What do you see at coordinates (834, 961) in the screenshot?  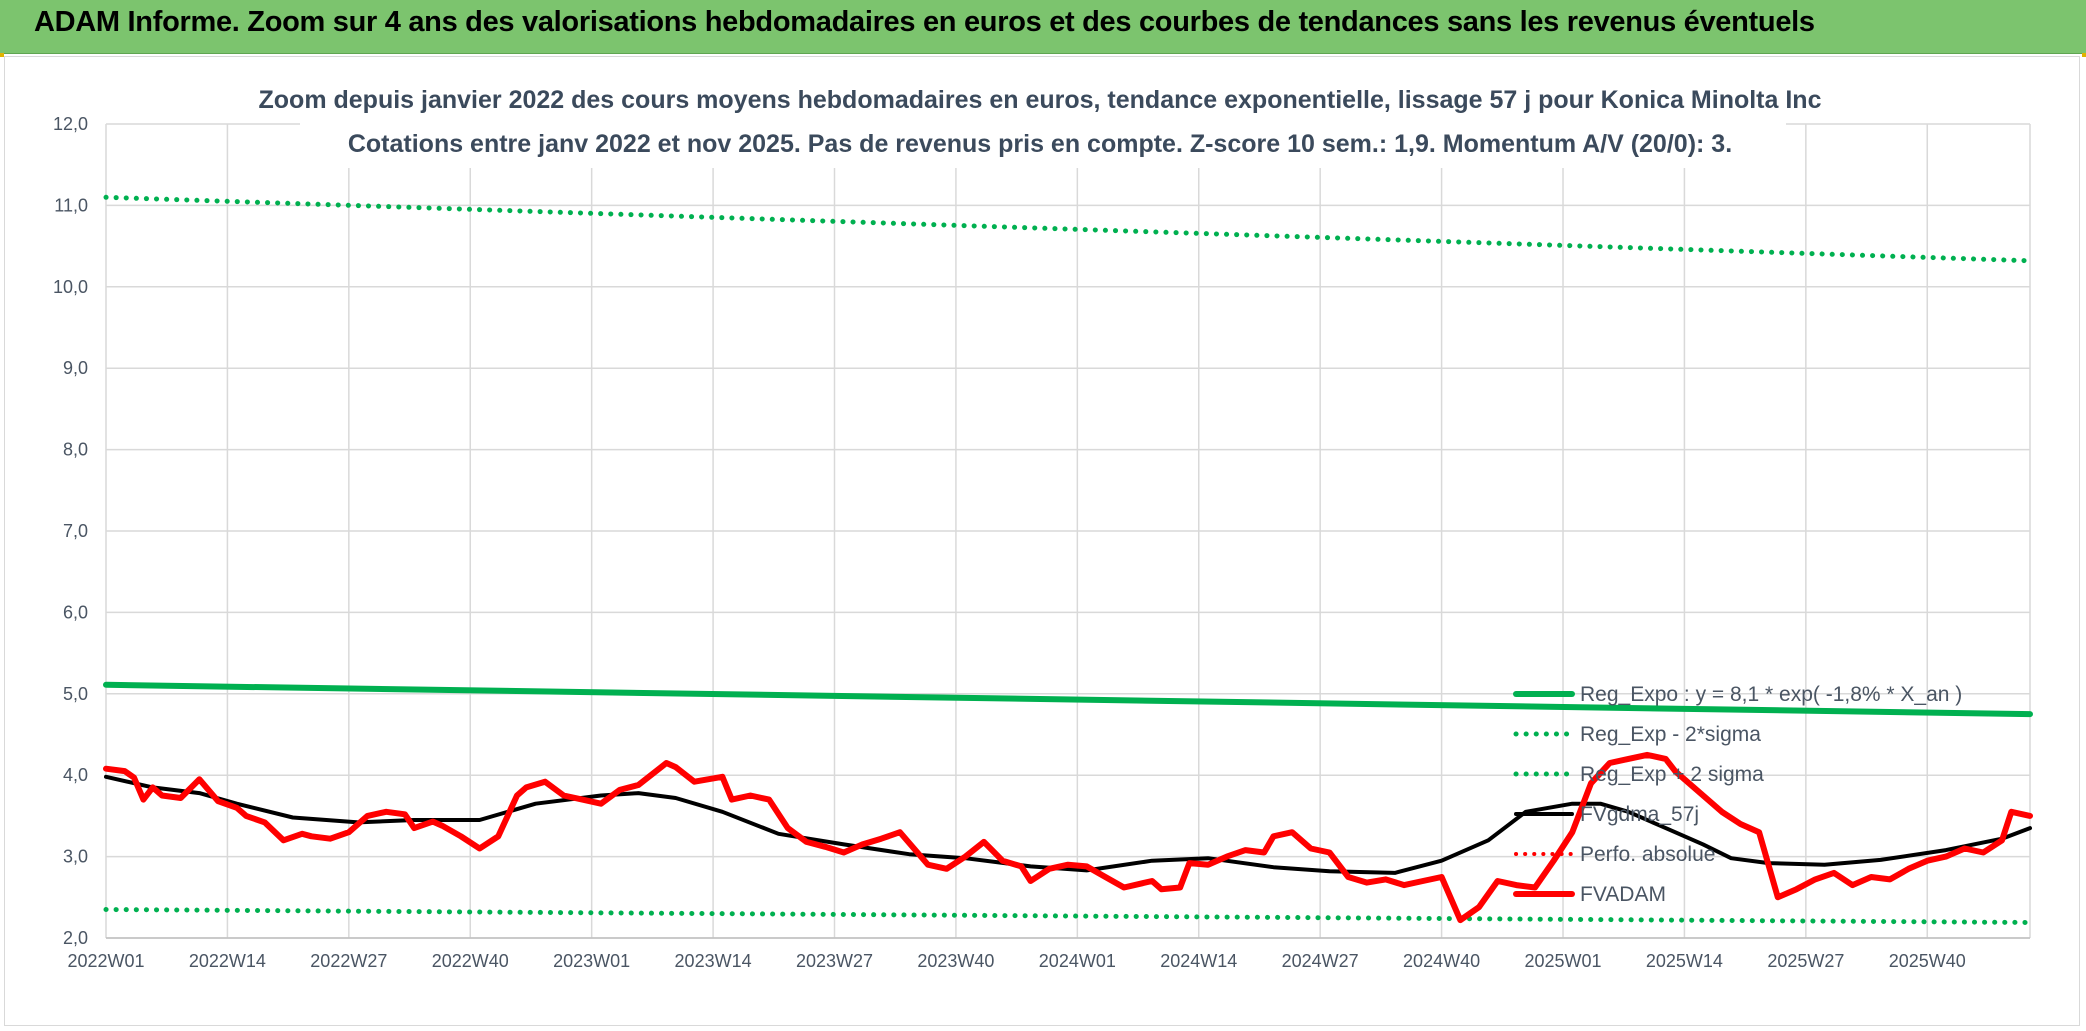 I see `x-tick-label: 2023W27` at bounding box center [834, 961].